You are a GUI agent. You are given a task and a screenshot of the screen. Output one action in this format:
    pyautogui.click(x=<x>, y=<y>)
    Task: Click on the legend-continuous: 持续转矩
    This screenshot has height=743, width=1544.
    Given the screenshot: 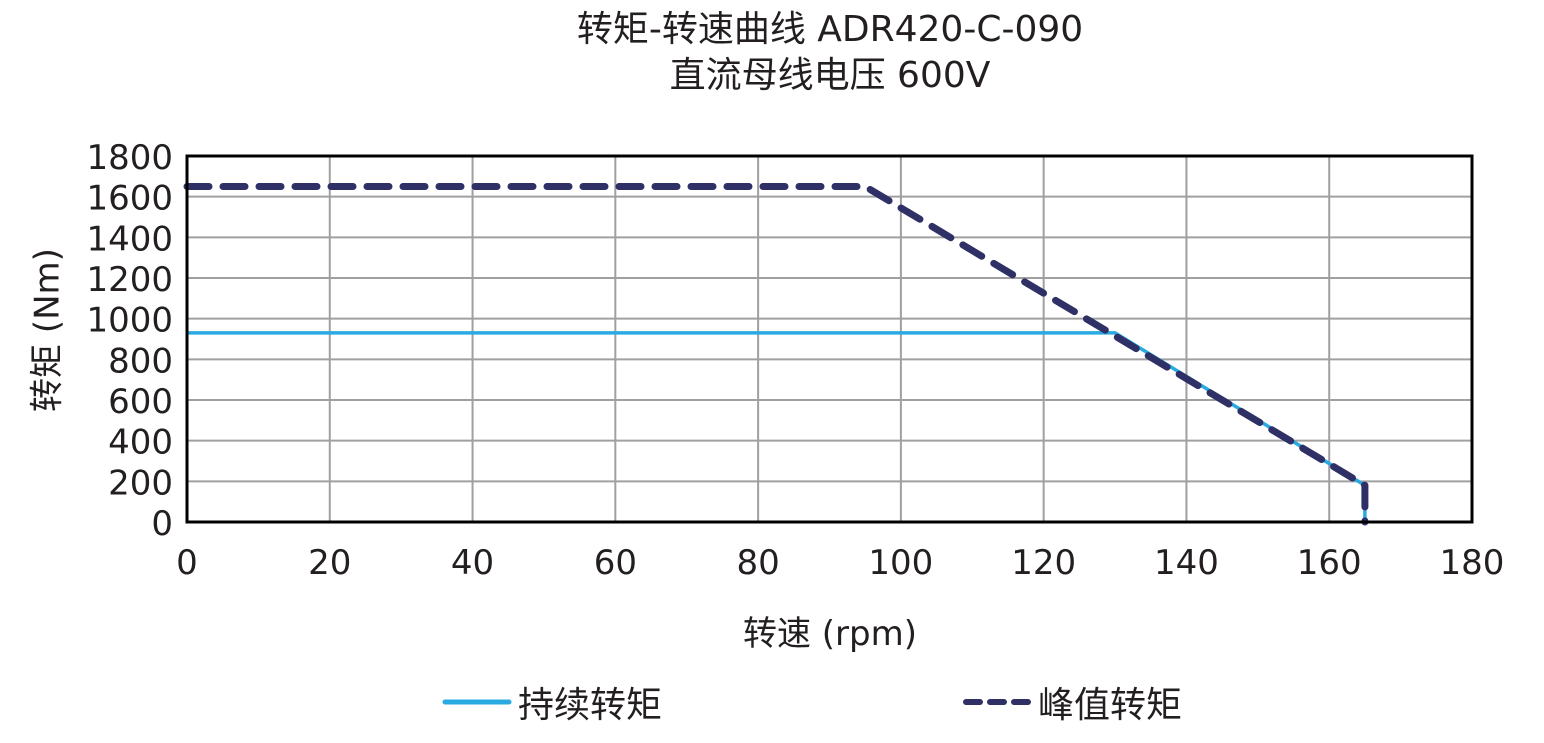 What is the action you would take?
    pyautogui.click(x=552, y=702)
    